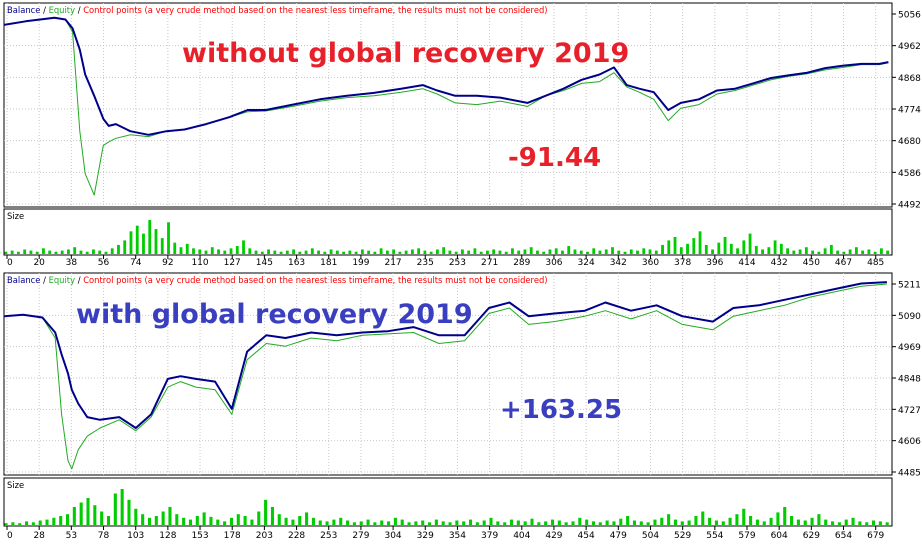 The width and height of the screenshot is (922, 560). What do you see at coordinates (909, 47) in the screenshot?
I see `y-tick-label: 4962` at bounding box center [909, 47].